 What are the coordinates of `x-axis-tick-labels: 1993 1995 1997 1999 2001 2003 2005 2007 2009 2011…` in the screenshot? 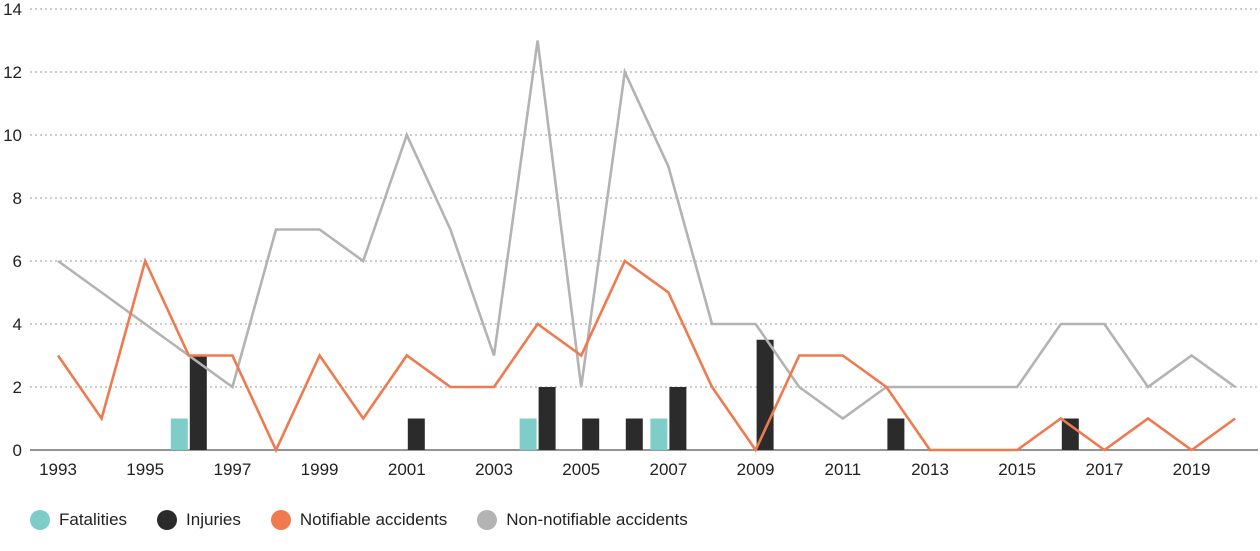 It's located at (624, 469).